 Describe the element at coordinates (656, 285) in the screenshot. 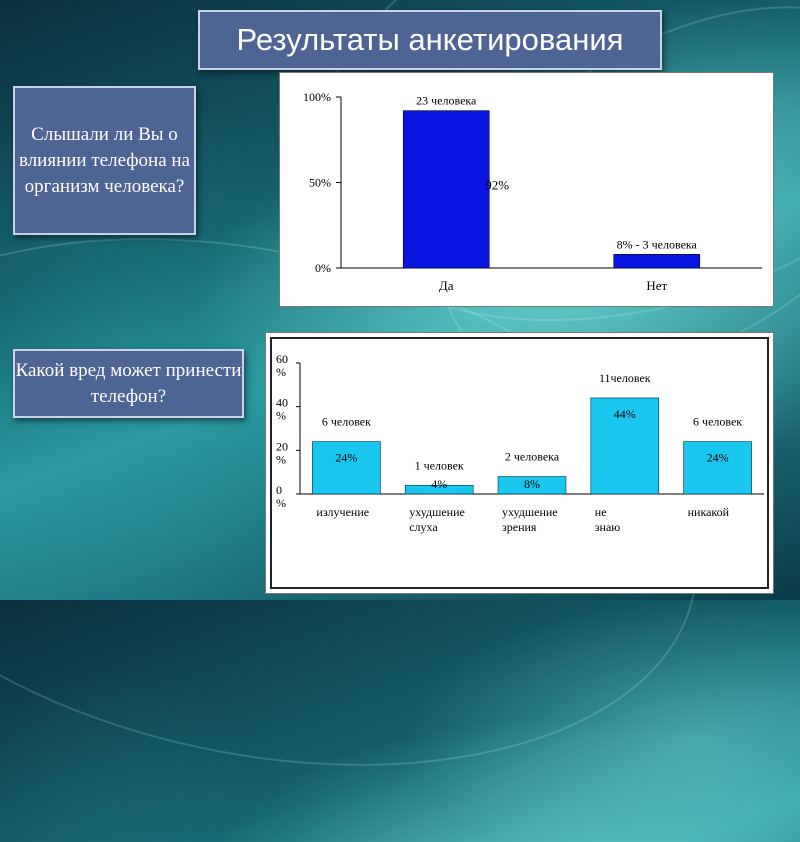

I see `x-category-label: Нет` at that location.